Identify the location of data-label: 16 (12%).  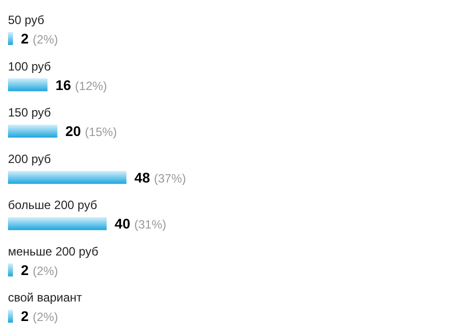
(81, 84).